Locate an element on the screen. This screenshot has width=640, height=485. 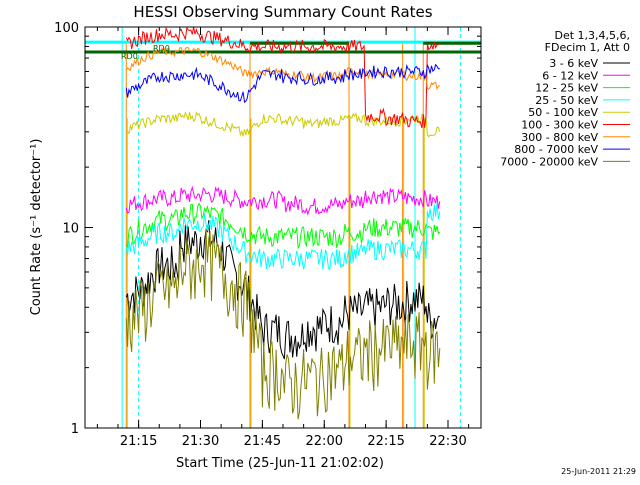
legend-label-4: 50 - 100 keV is located at coordinates (563, 112).